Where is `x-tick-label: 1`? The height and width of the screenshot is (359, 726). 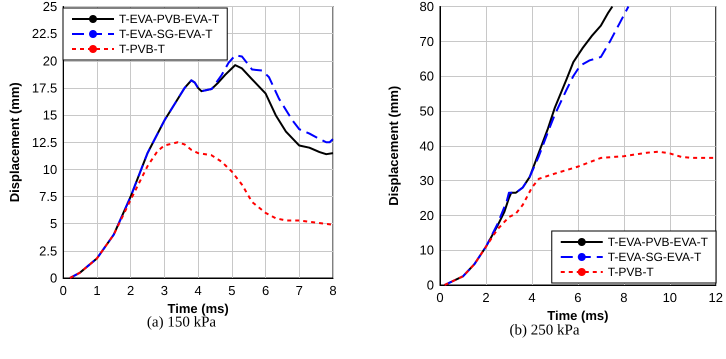 x-tick-label: 1 is located at coordinates (97, 290).